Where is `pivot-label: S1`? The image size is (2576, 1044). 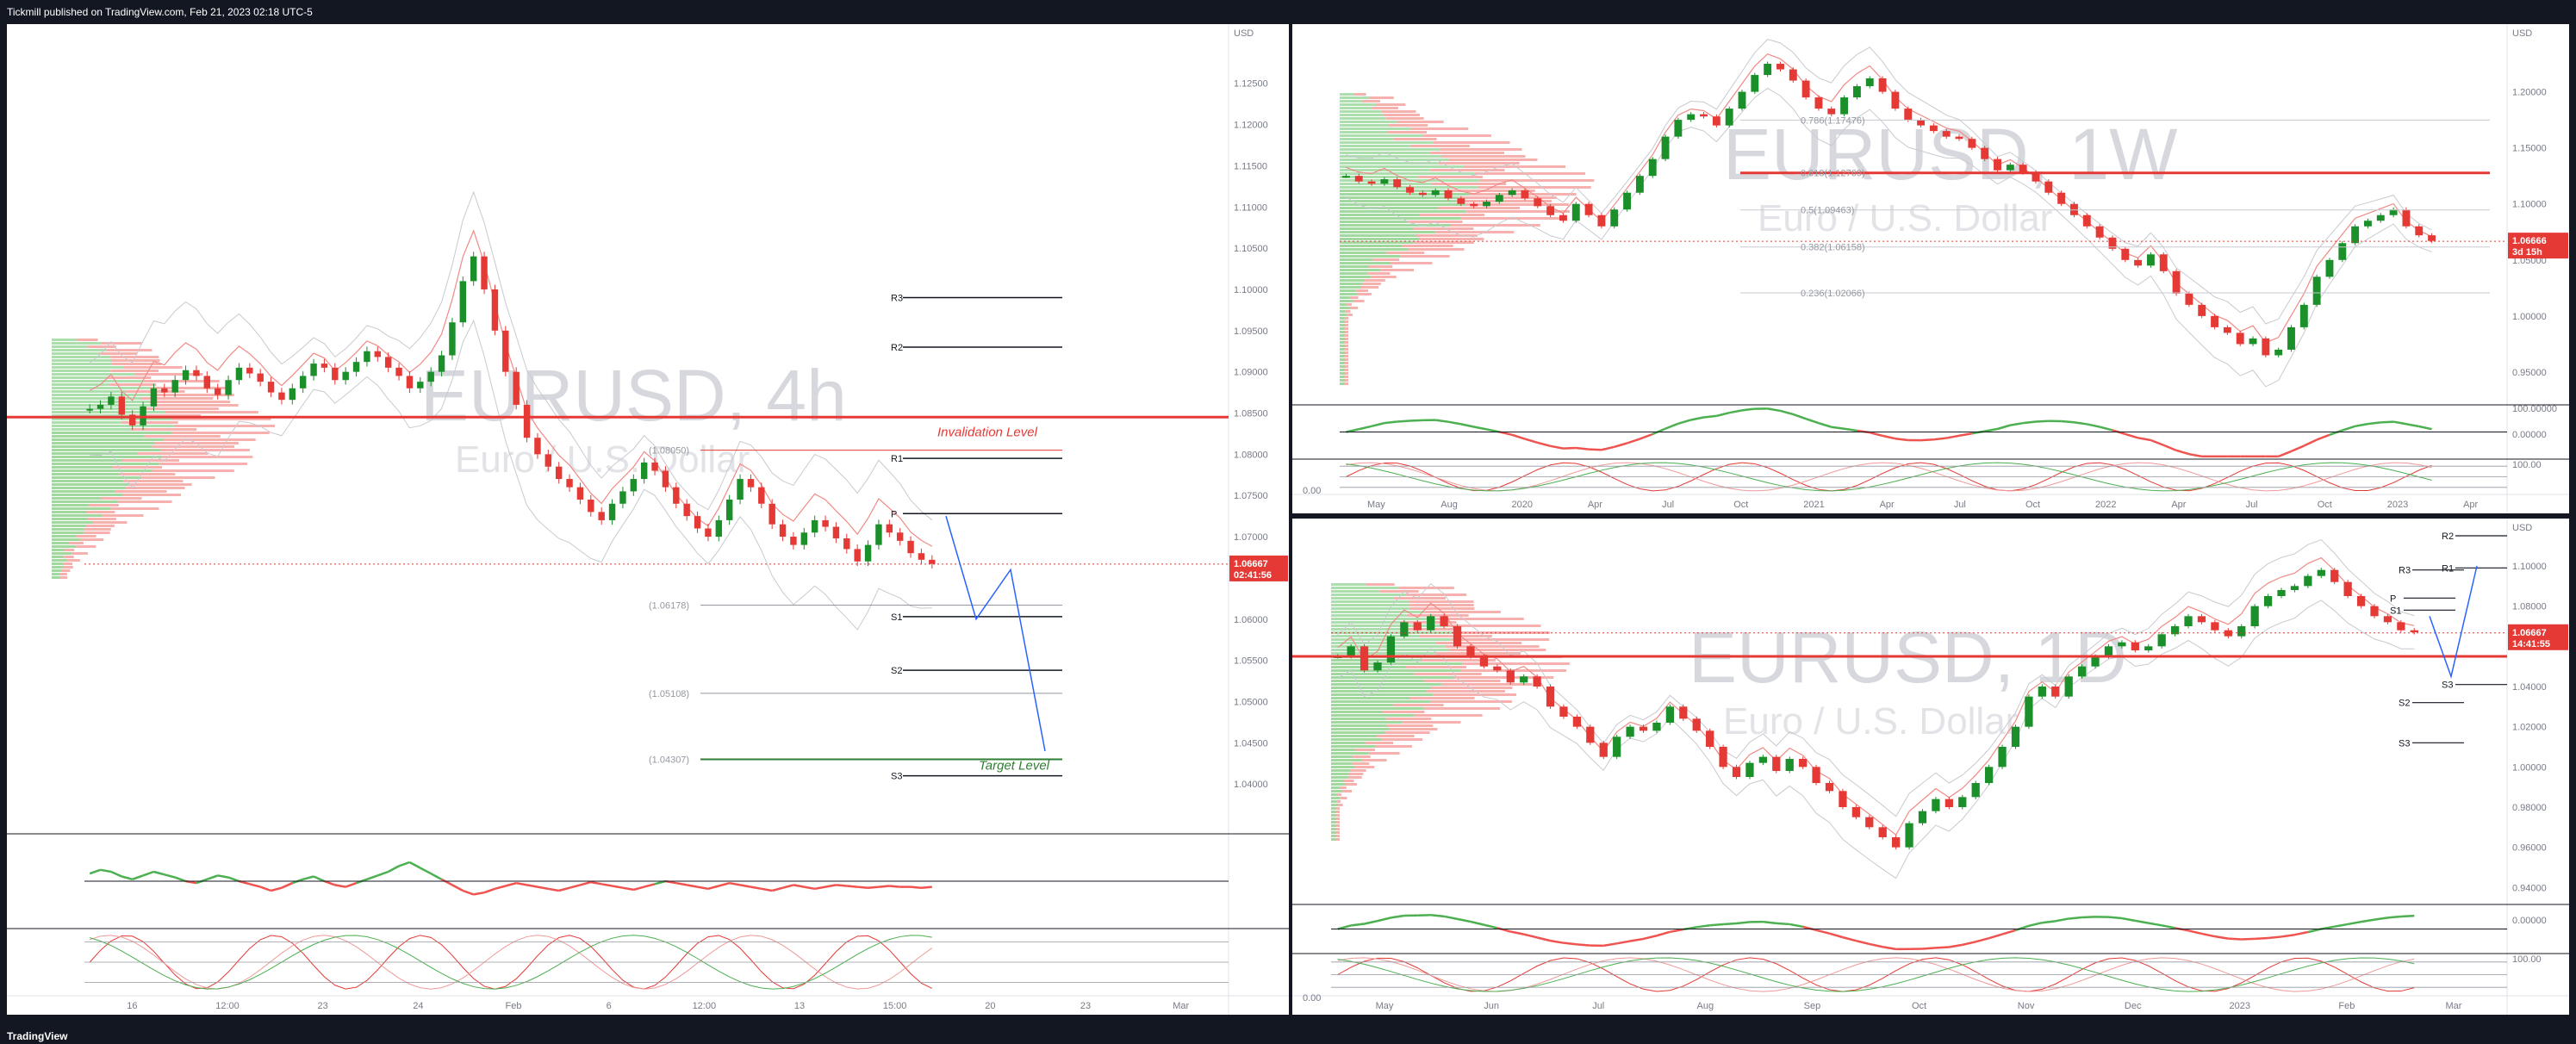
pivot-label: S1 is located at coordinates (897, 617).